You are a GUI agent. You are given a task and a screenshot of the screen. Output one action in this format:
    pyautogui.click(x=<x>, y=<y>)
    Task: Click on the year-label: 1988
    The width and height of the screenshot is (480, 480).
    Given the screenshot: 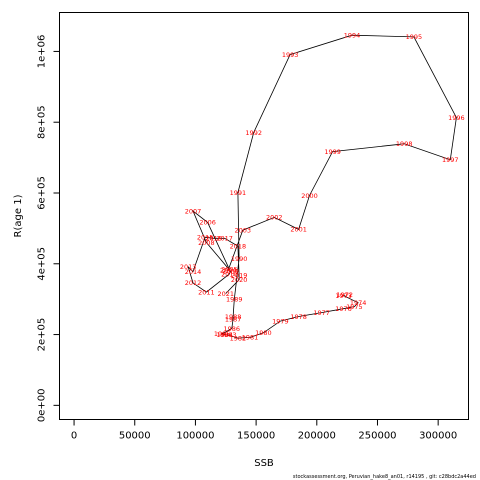 What is the action you would take?
    pyautogui.click(x=233, y=317)
    